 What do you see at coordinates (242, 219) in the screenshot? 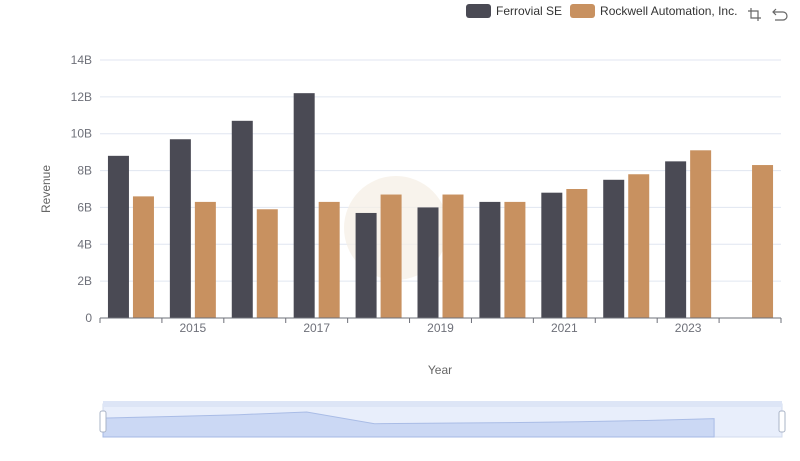
I see `bar-ferrovial-2016` at bounding box center [242, 219].